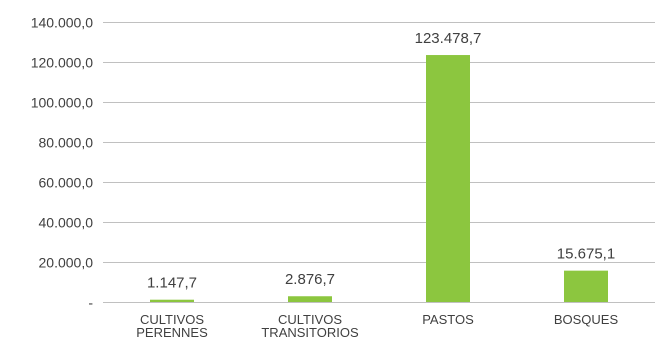  What do you see at coordinates (172, 326) in the screenshot?
I see `category-label: CULTIVOS PERENNES` at bounding box center [172, 326].